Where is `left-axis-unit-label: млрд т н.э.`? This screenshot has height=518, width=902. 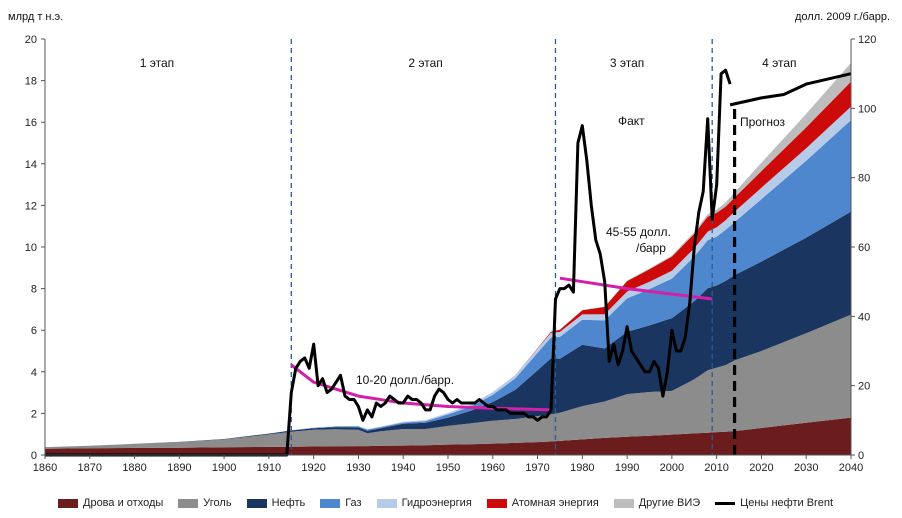 left-axis-unit-label: млрд т н.э. is located at coordinates (35, 17).